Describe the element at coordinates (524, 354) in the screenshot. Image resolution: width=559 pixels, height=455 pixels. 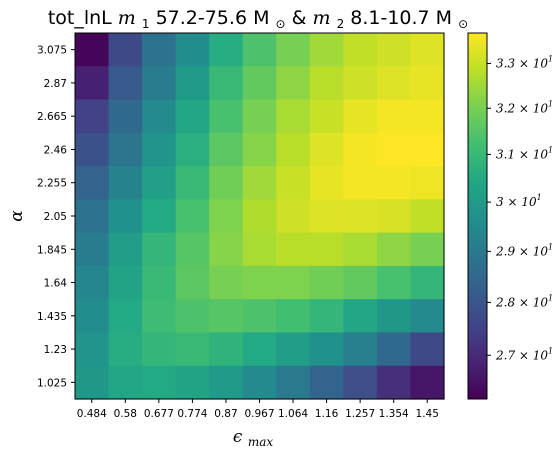
I see `colorbar-tick-label: 2.7 × 10¹` at that location.